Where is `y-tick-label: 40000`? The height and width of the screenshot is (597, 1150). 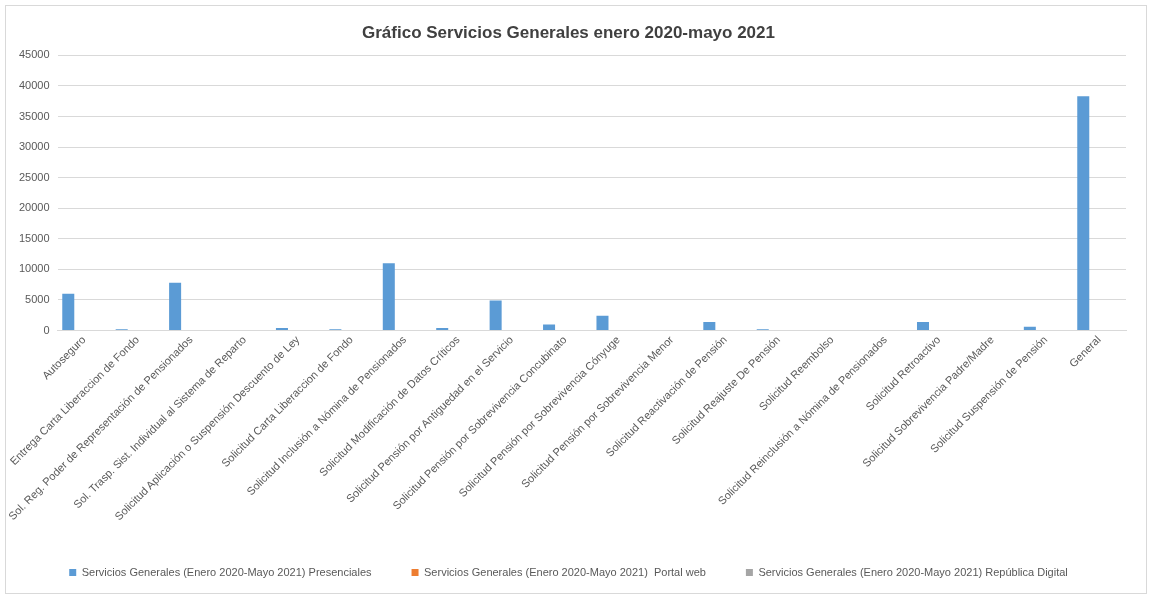 y-tick-label: 40000 is located at coordinates (34, 85).